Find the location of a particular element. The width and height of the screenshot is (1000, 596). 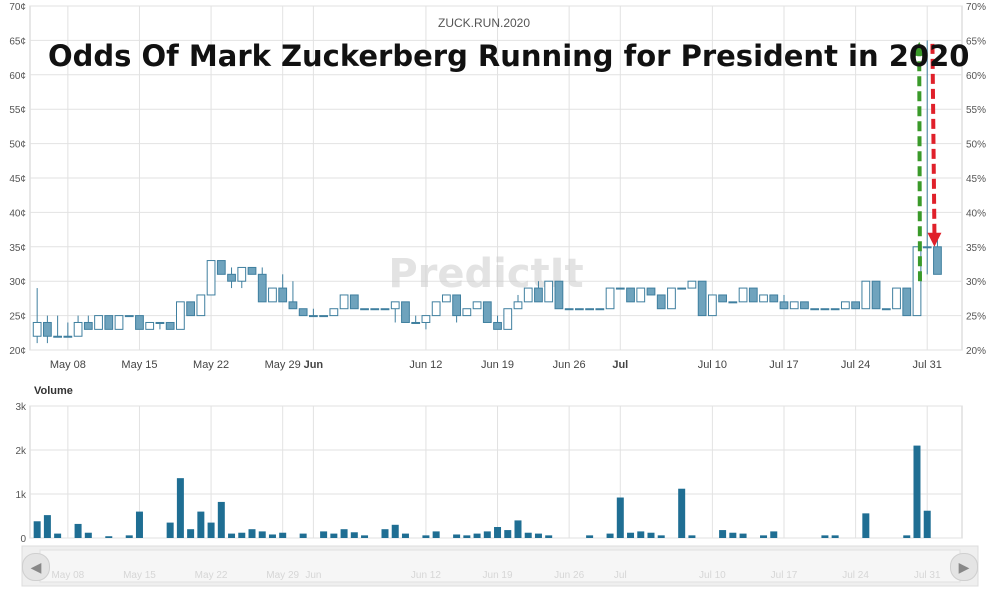

price-axis-left: 20¢ 25¢ 30¢ 35¢ 40¢ 45¢ 50¢ 55¢ 60¢ 65¢ 70¢ is located at coordinates (17, 179).